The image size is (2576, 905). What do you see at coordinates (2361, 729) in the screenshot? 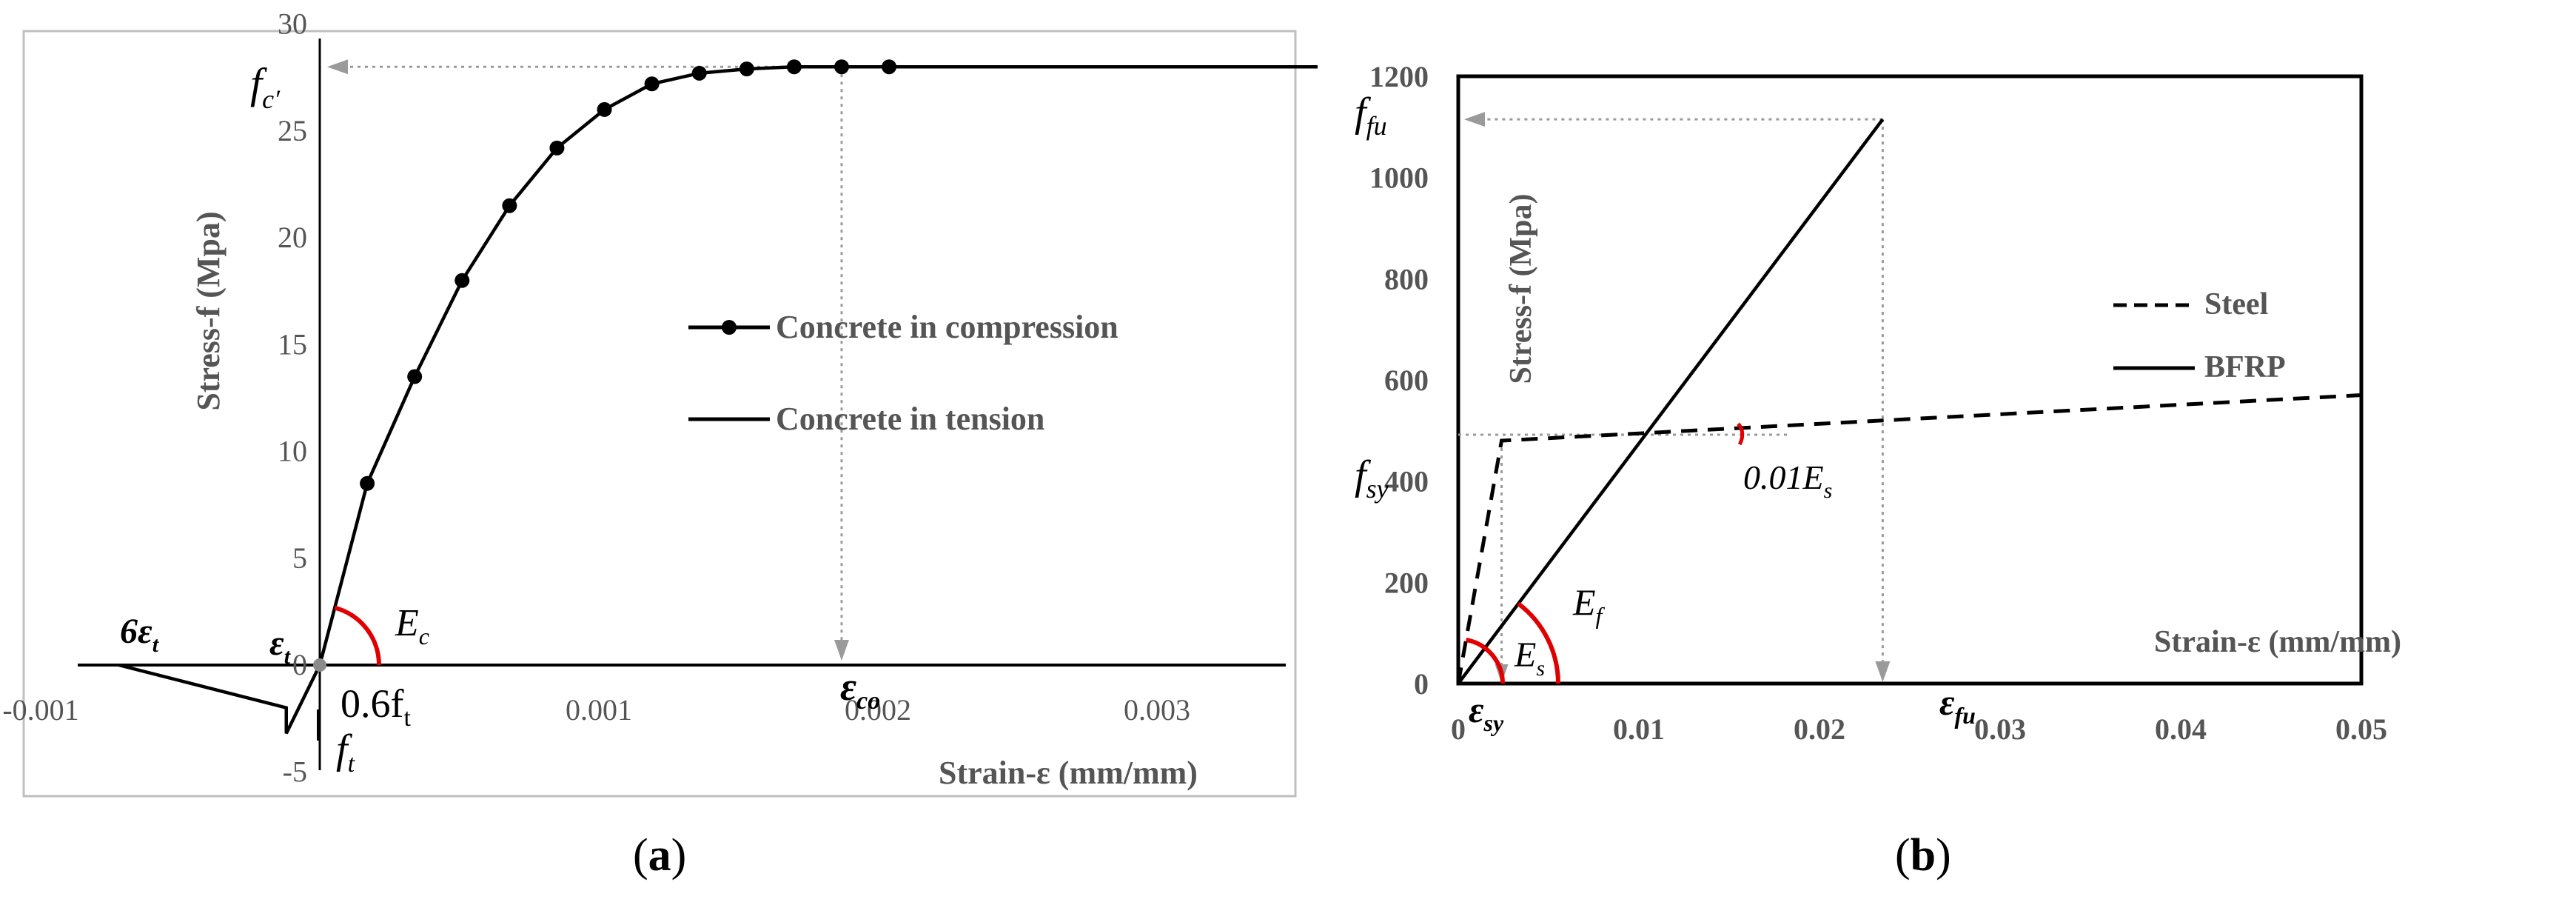
I see `chart-b-x-tick-label: 0.05` at bounding box center [2361, 729].